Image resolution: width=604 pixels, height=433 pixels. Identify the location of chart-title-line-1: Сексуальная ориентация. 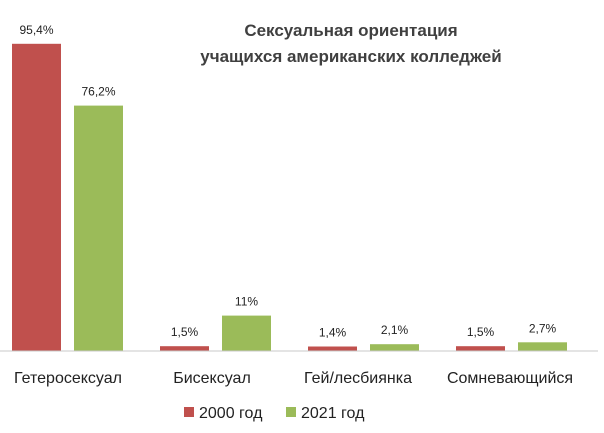
(350, 30).